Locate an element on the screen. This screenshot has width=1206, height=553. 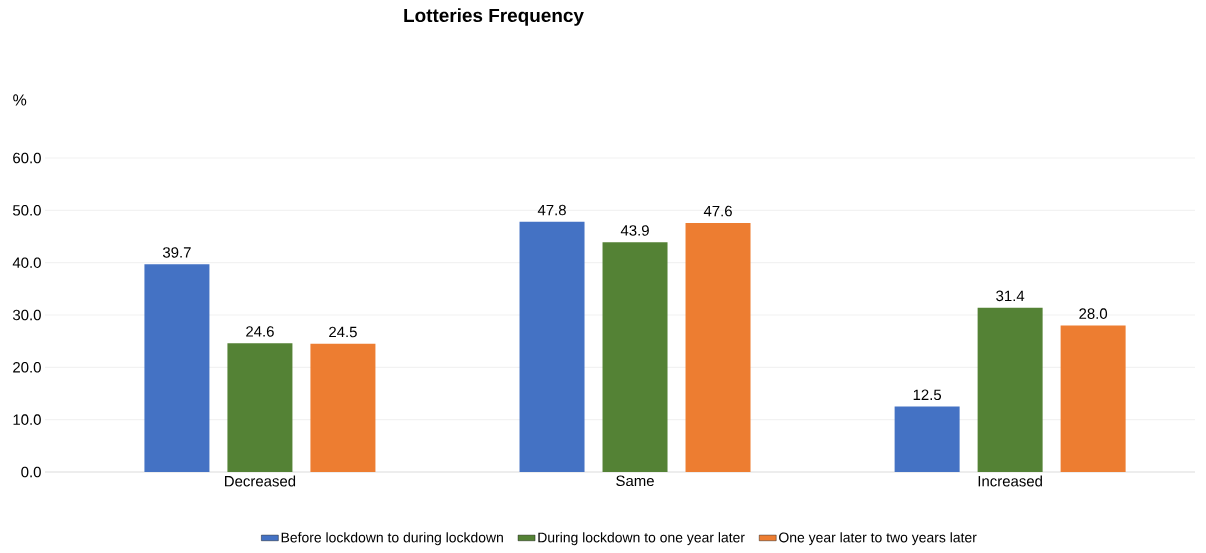
data-label: 28.0 is located at coordinates (1093, 313).